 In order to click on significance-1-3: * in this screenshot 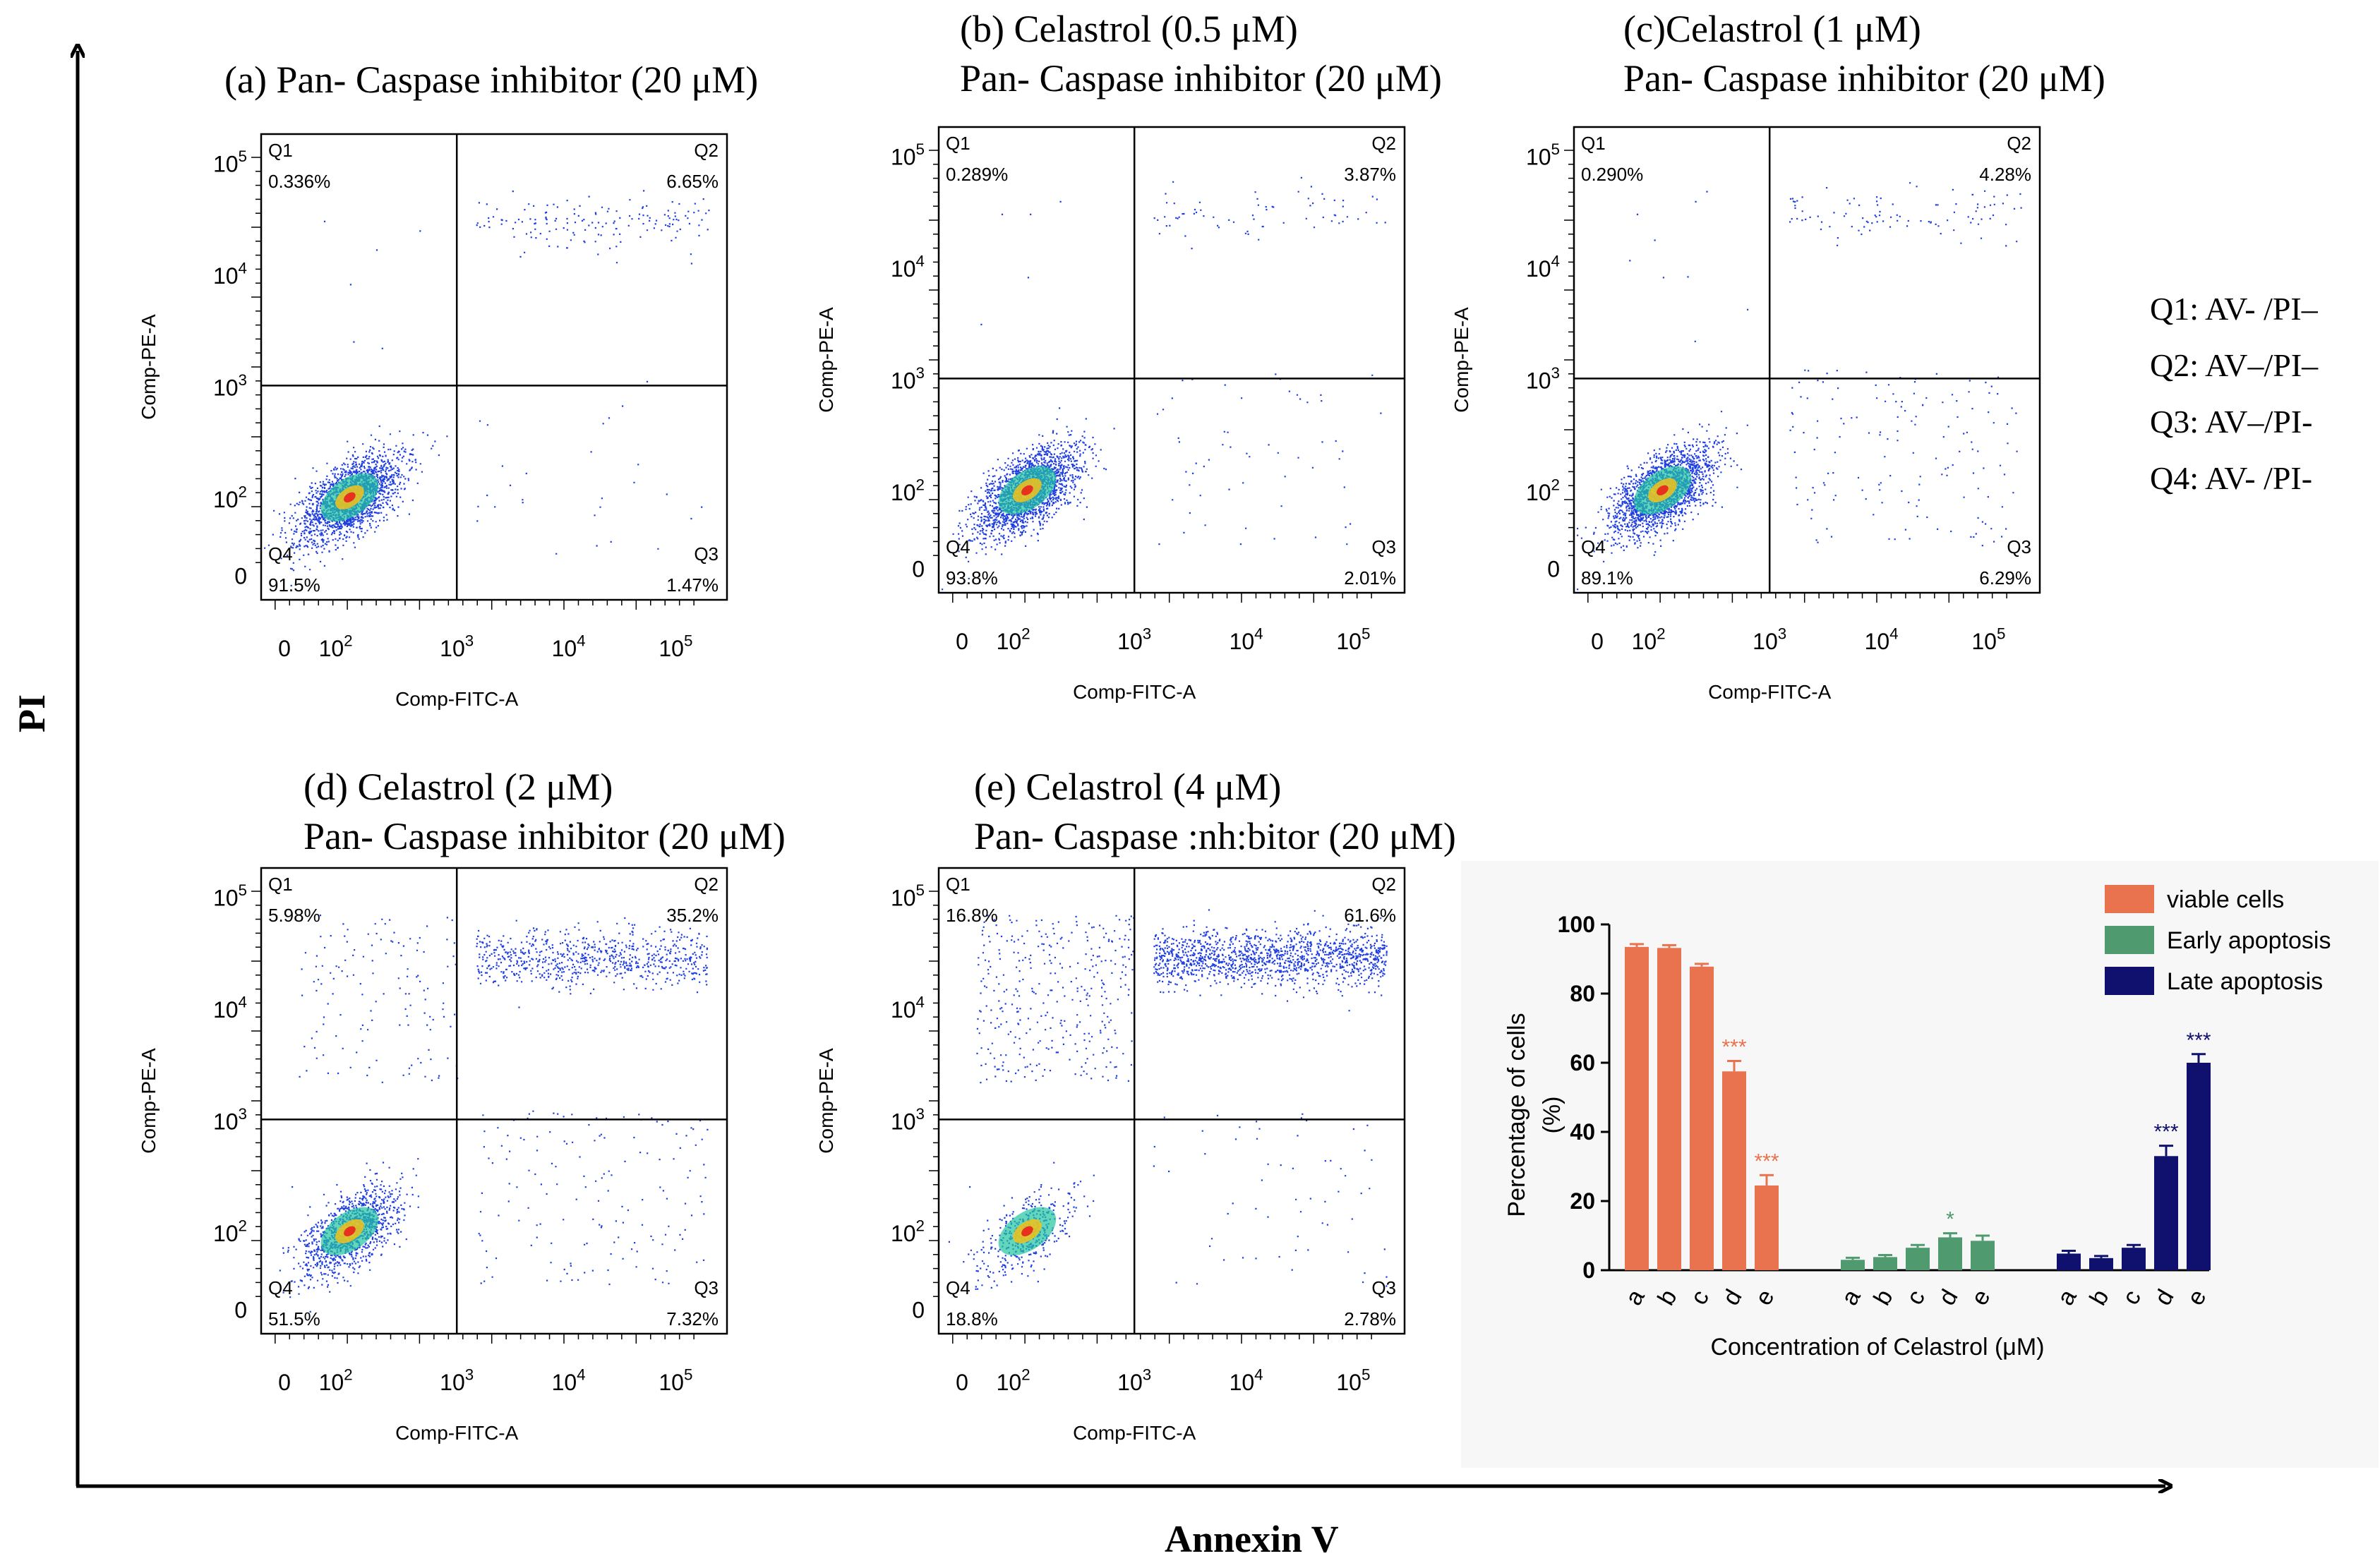, I will do `click(1950, 1219)`.